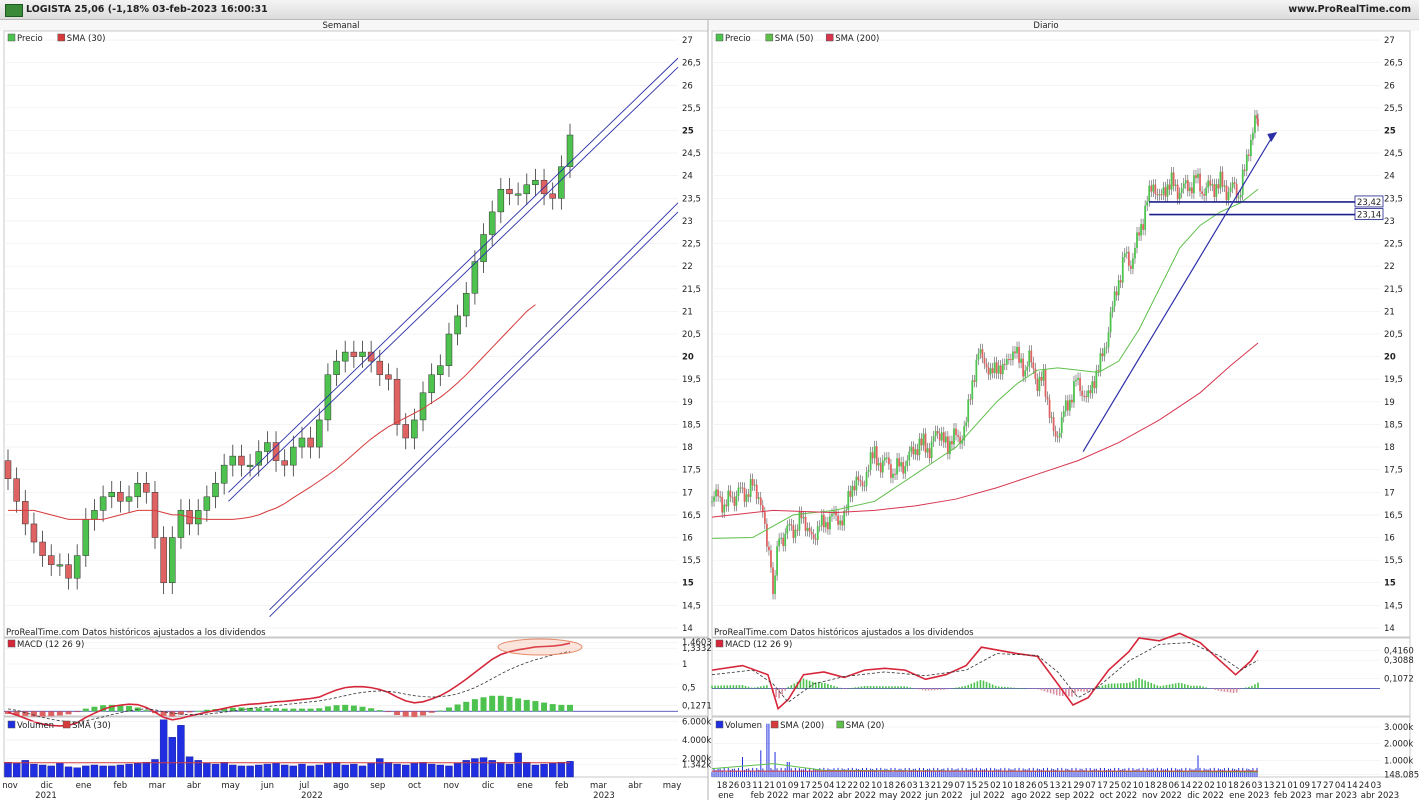  What do you see at coordinates (1369, 216) in the screenshot?
I see `daily-support-label: 23,14` at bounding box center [1369, 216].